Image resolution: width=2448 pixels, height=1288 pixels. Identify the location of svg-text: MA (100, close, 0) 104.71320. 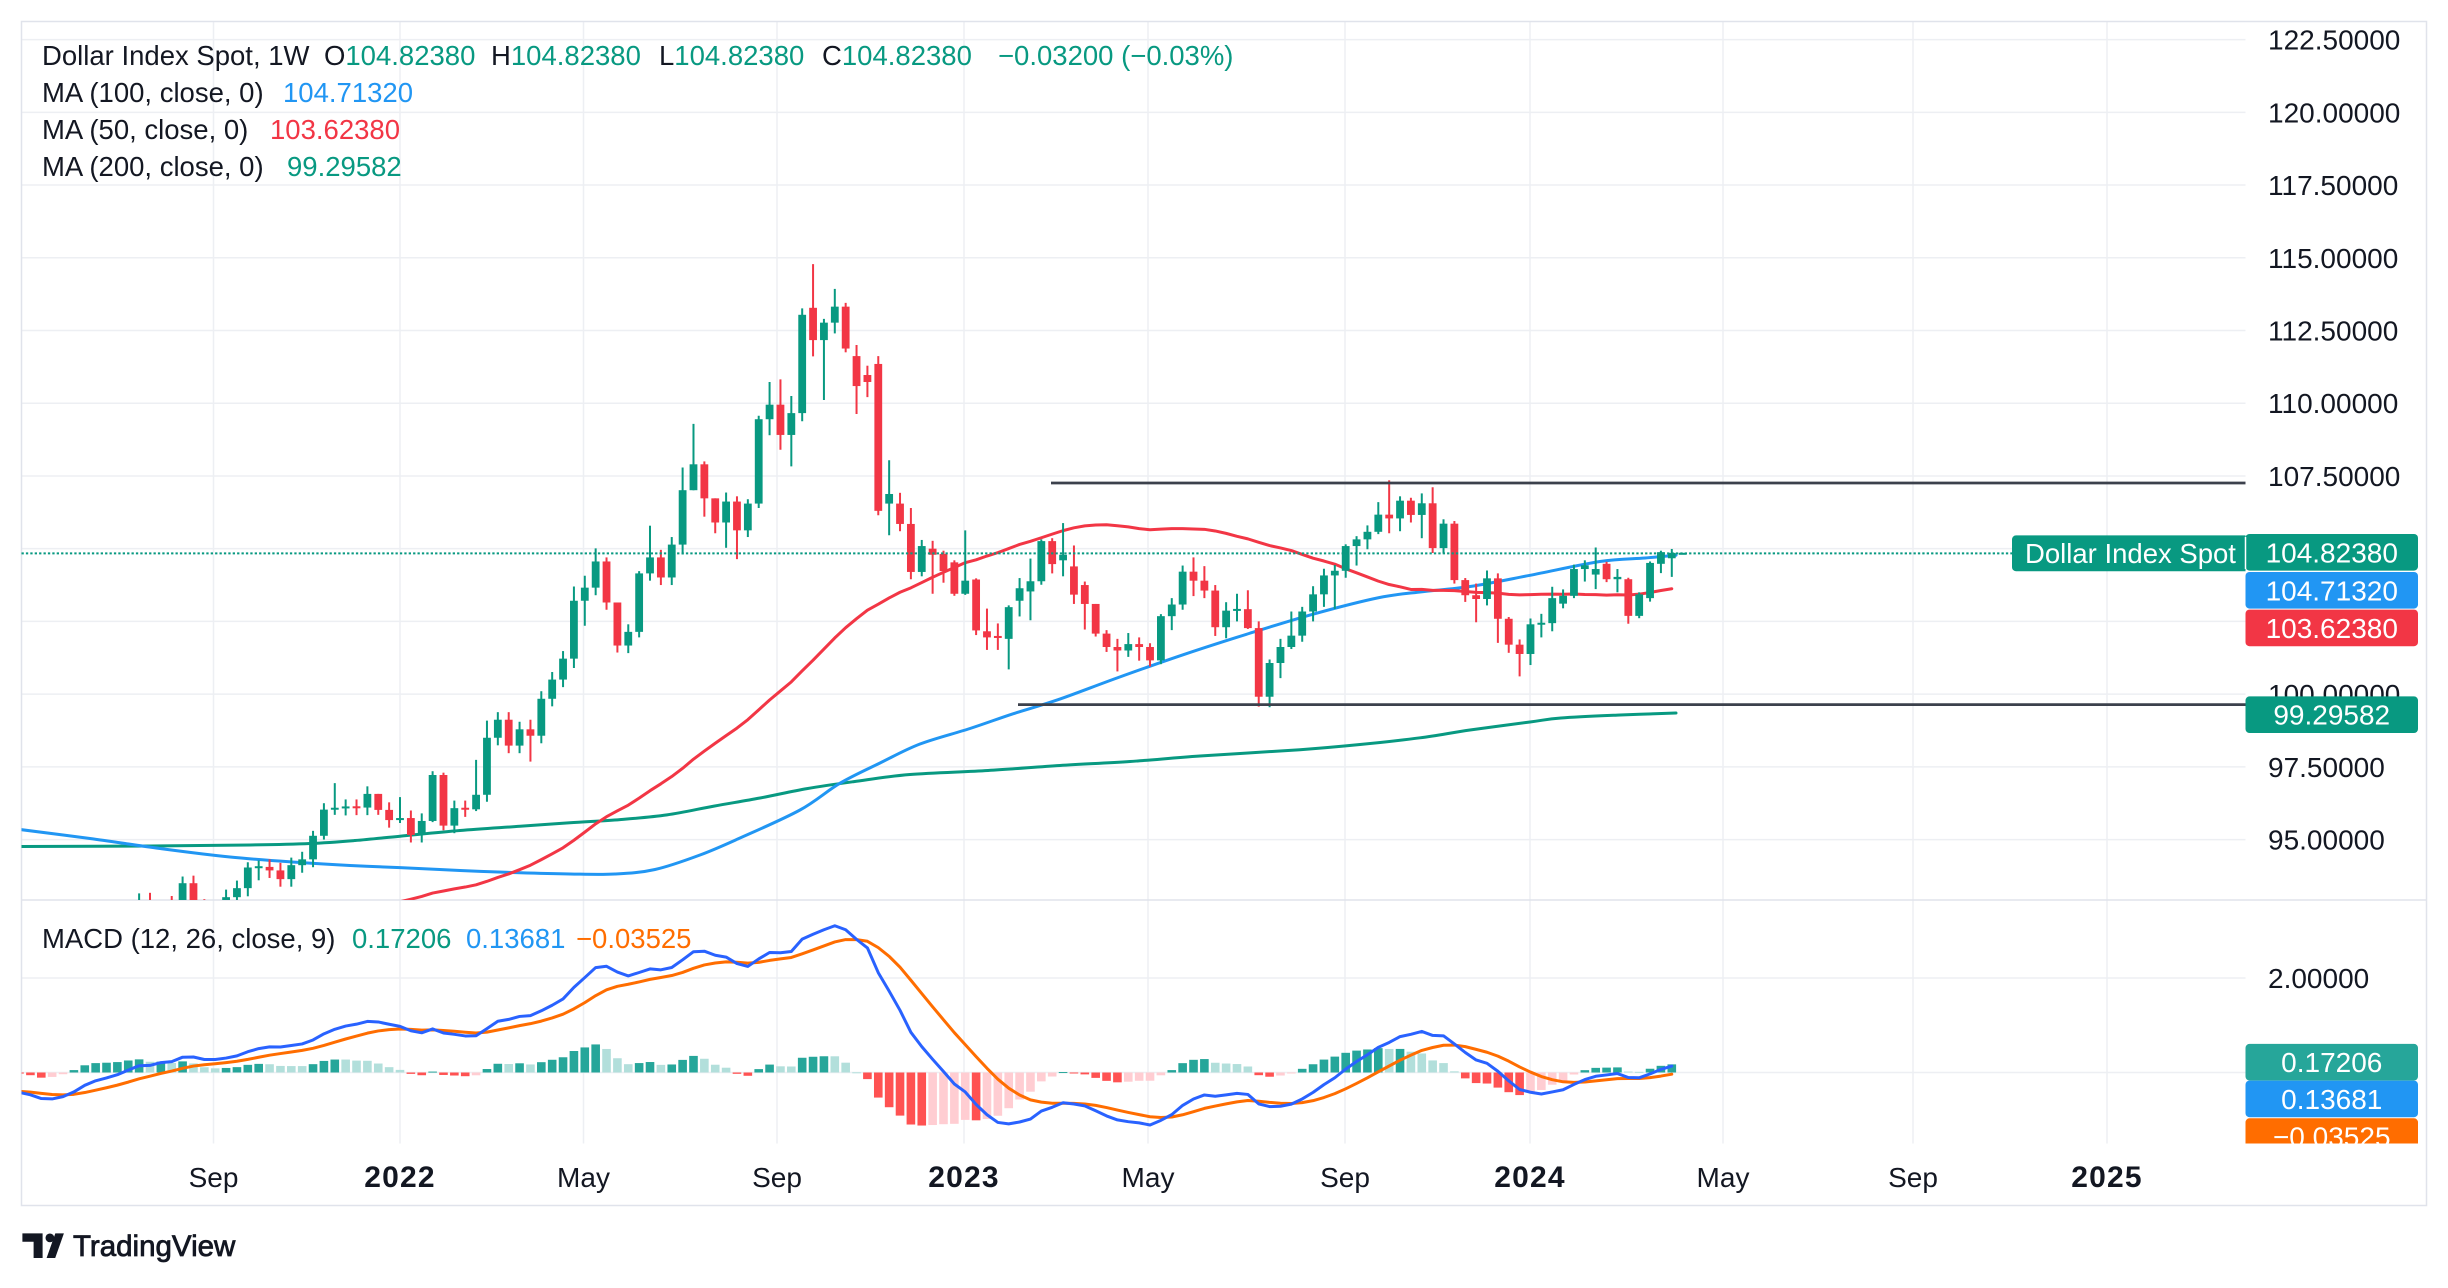
(227, 92).